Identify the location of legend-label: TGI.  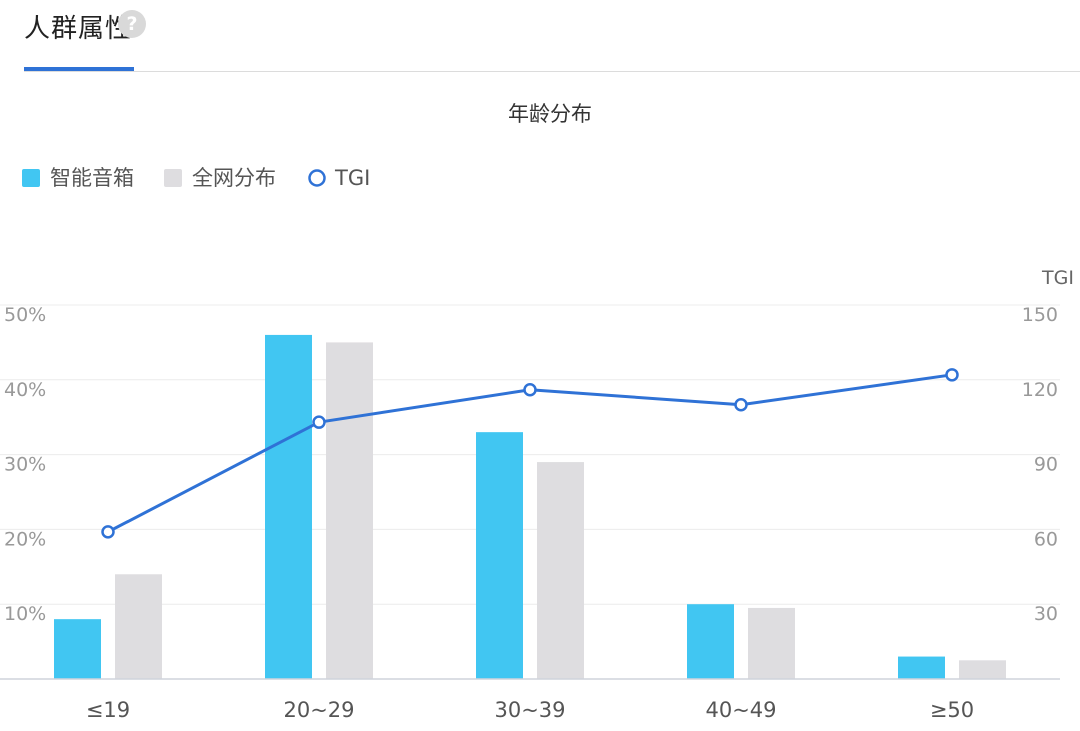
(352, 178).